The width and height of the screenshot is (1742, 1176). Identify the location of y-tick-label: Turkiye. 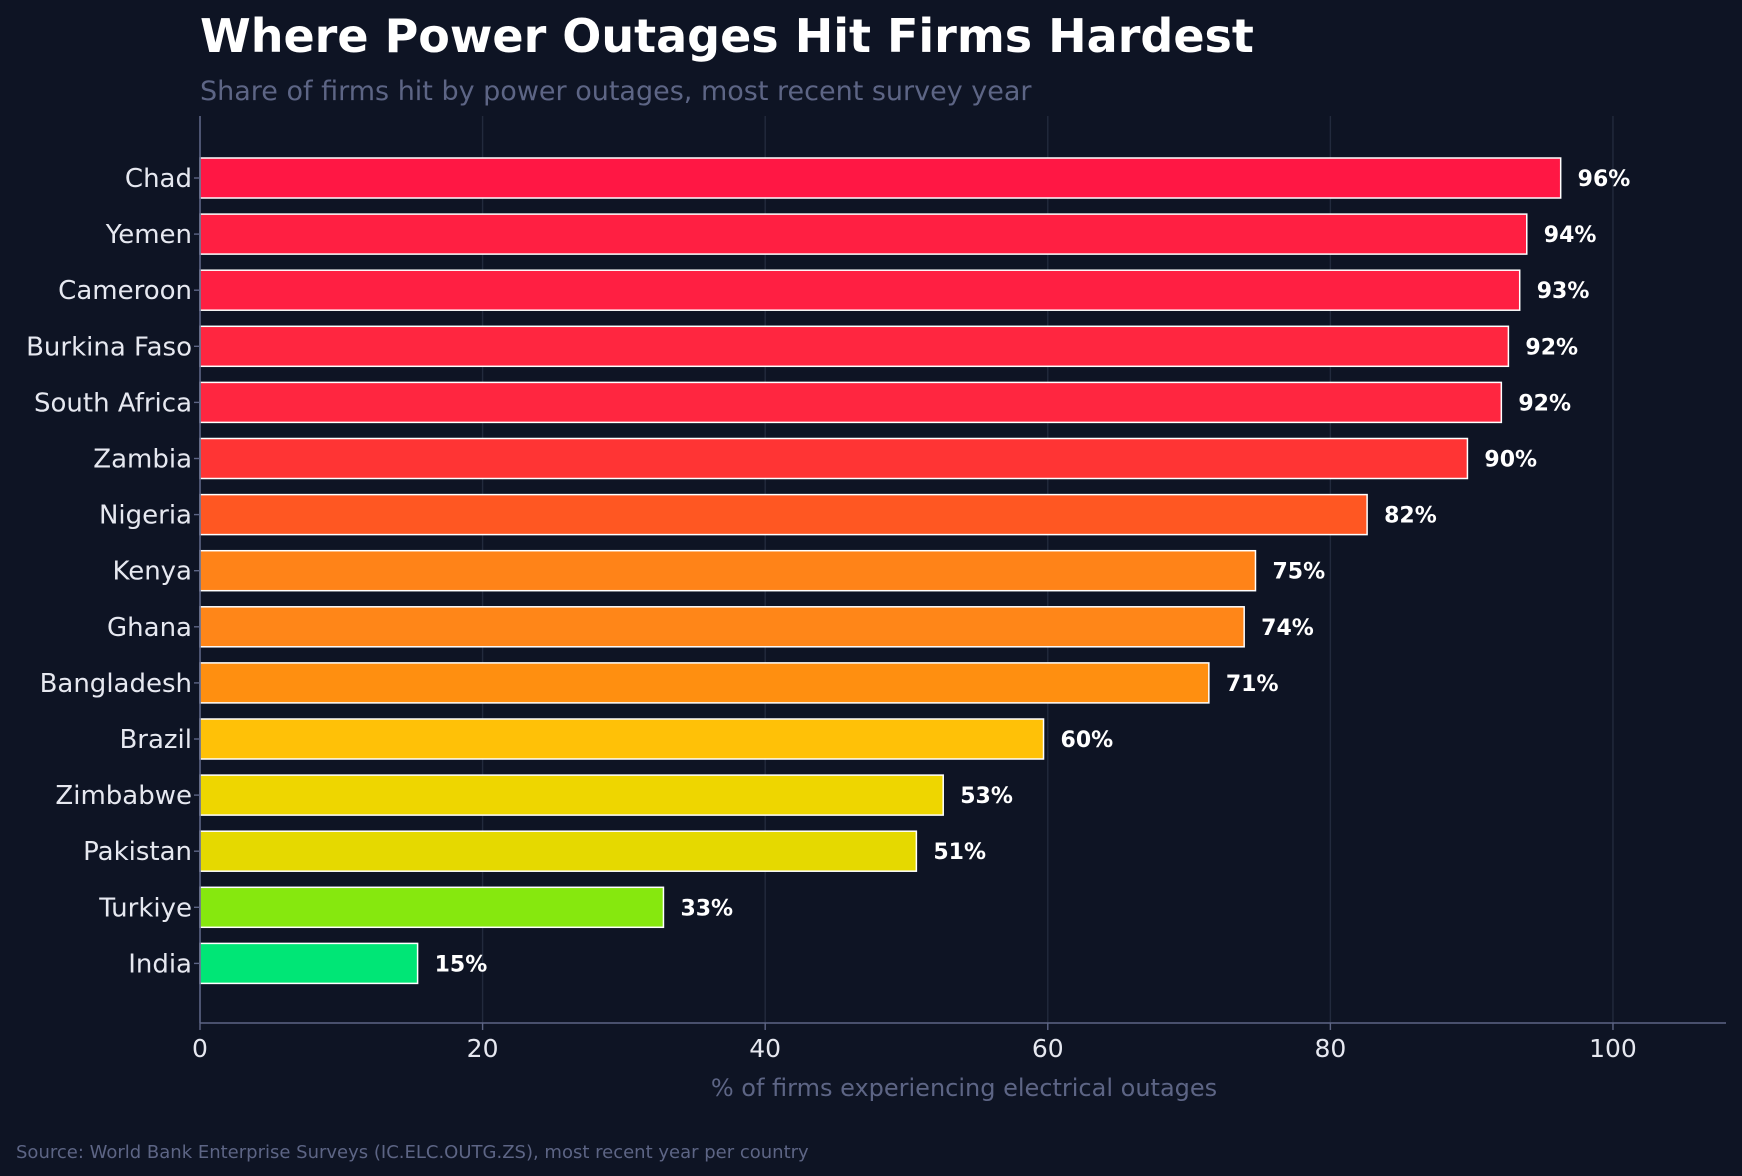
(145, 908).